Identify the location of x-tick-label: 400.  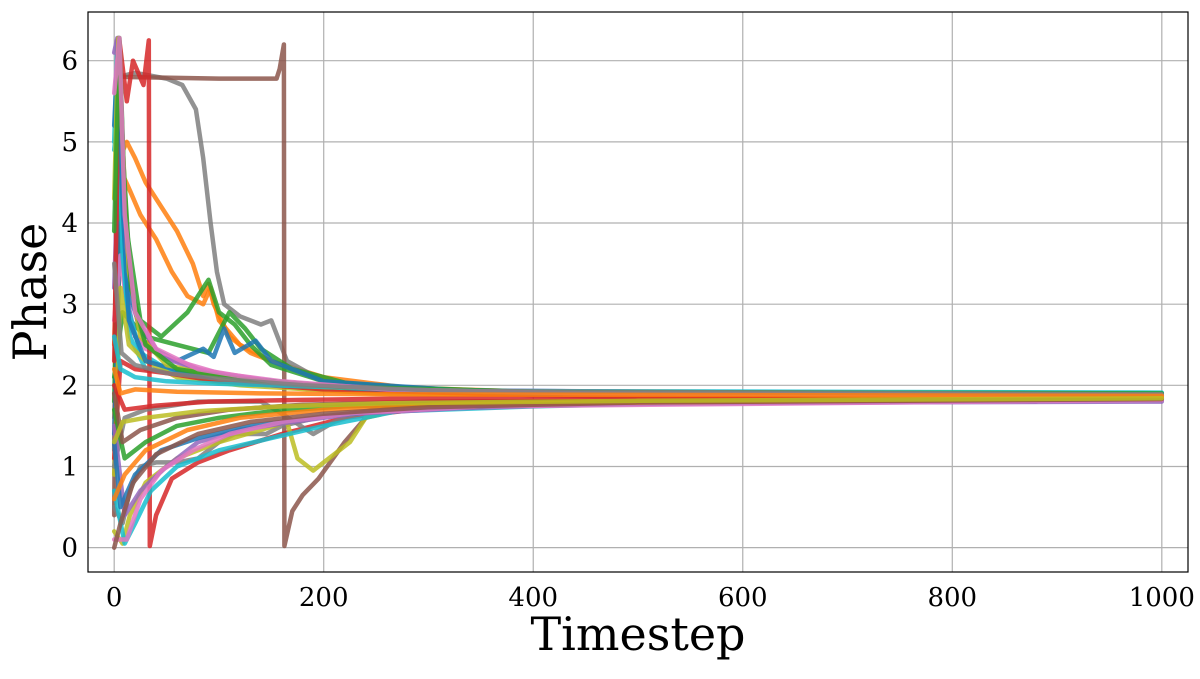
(533, 598).